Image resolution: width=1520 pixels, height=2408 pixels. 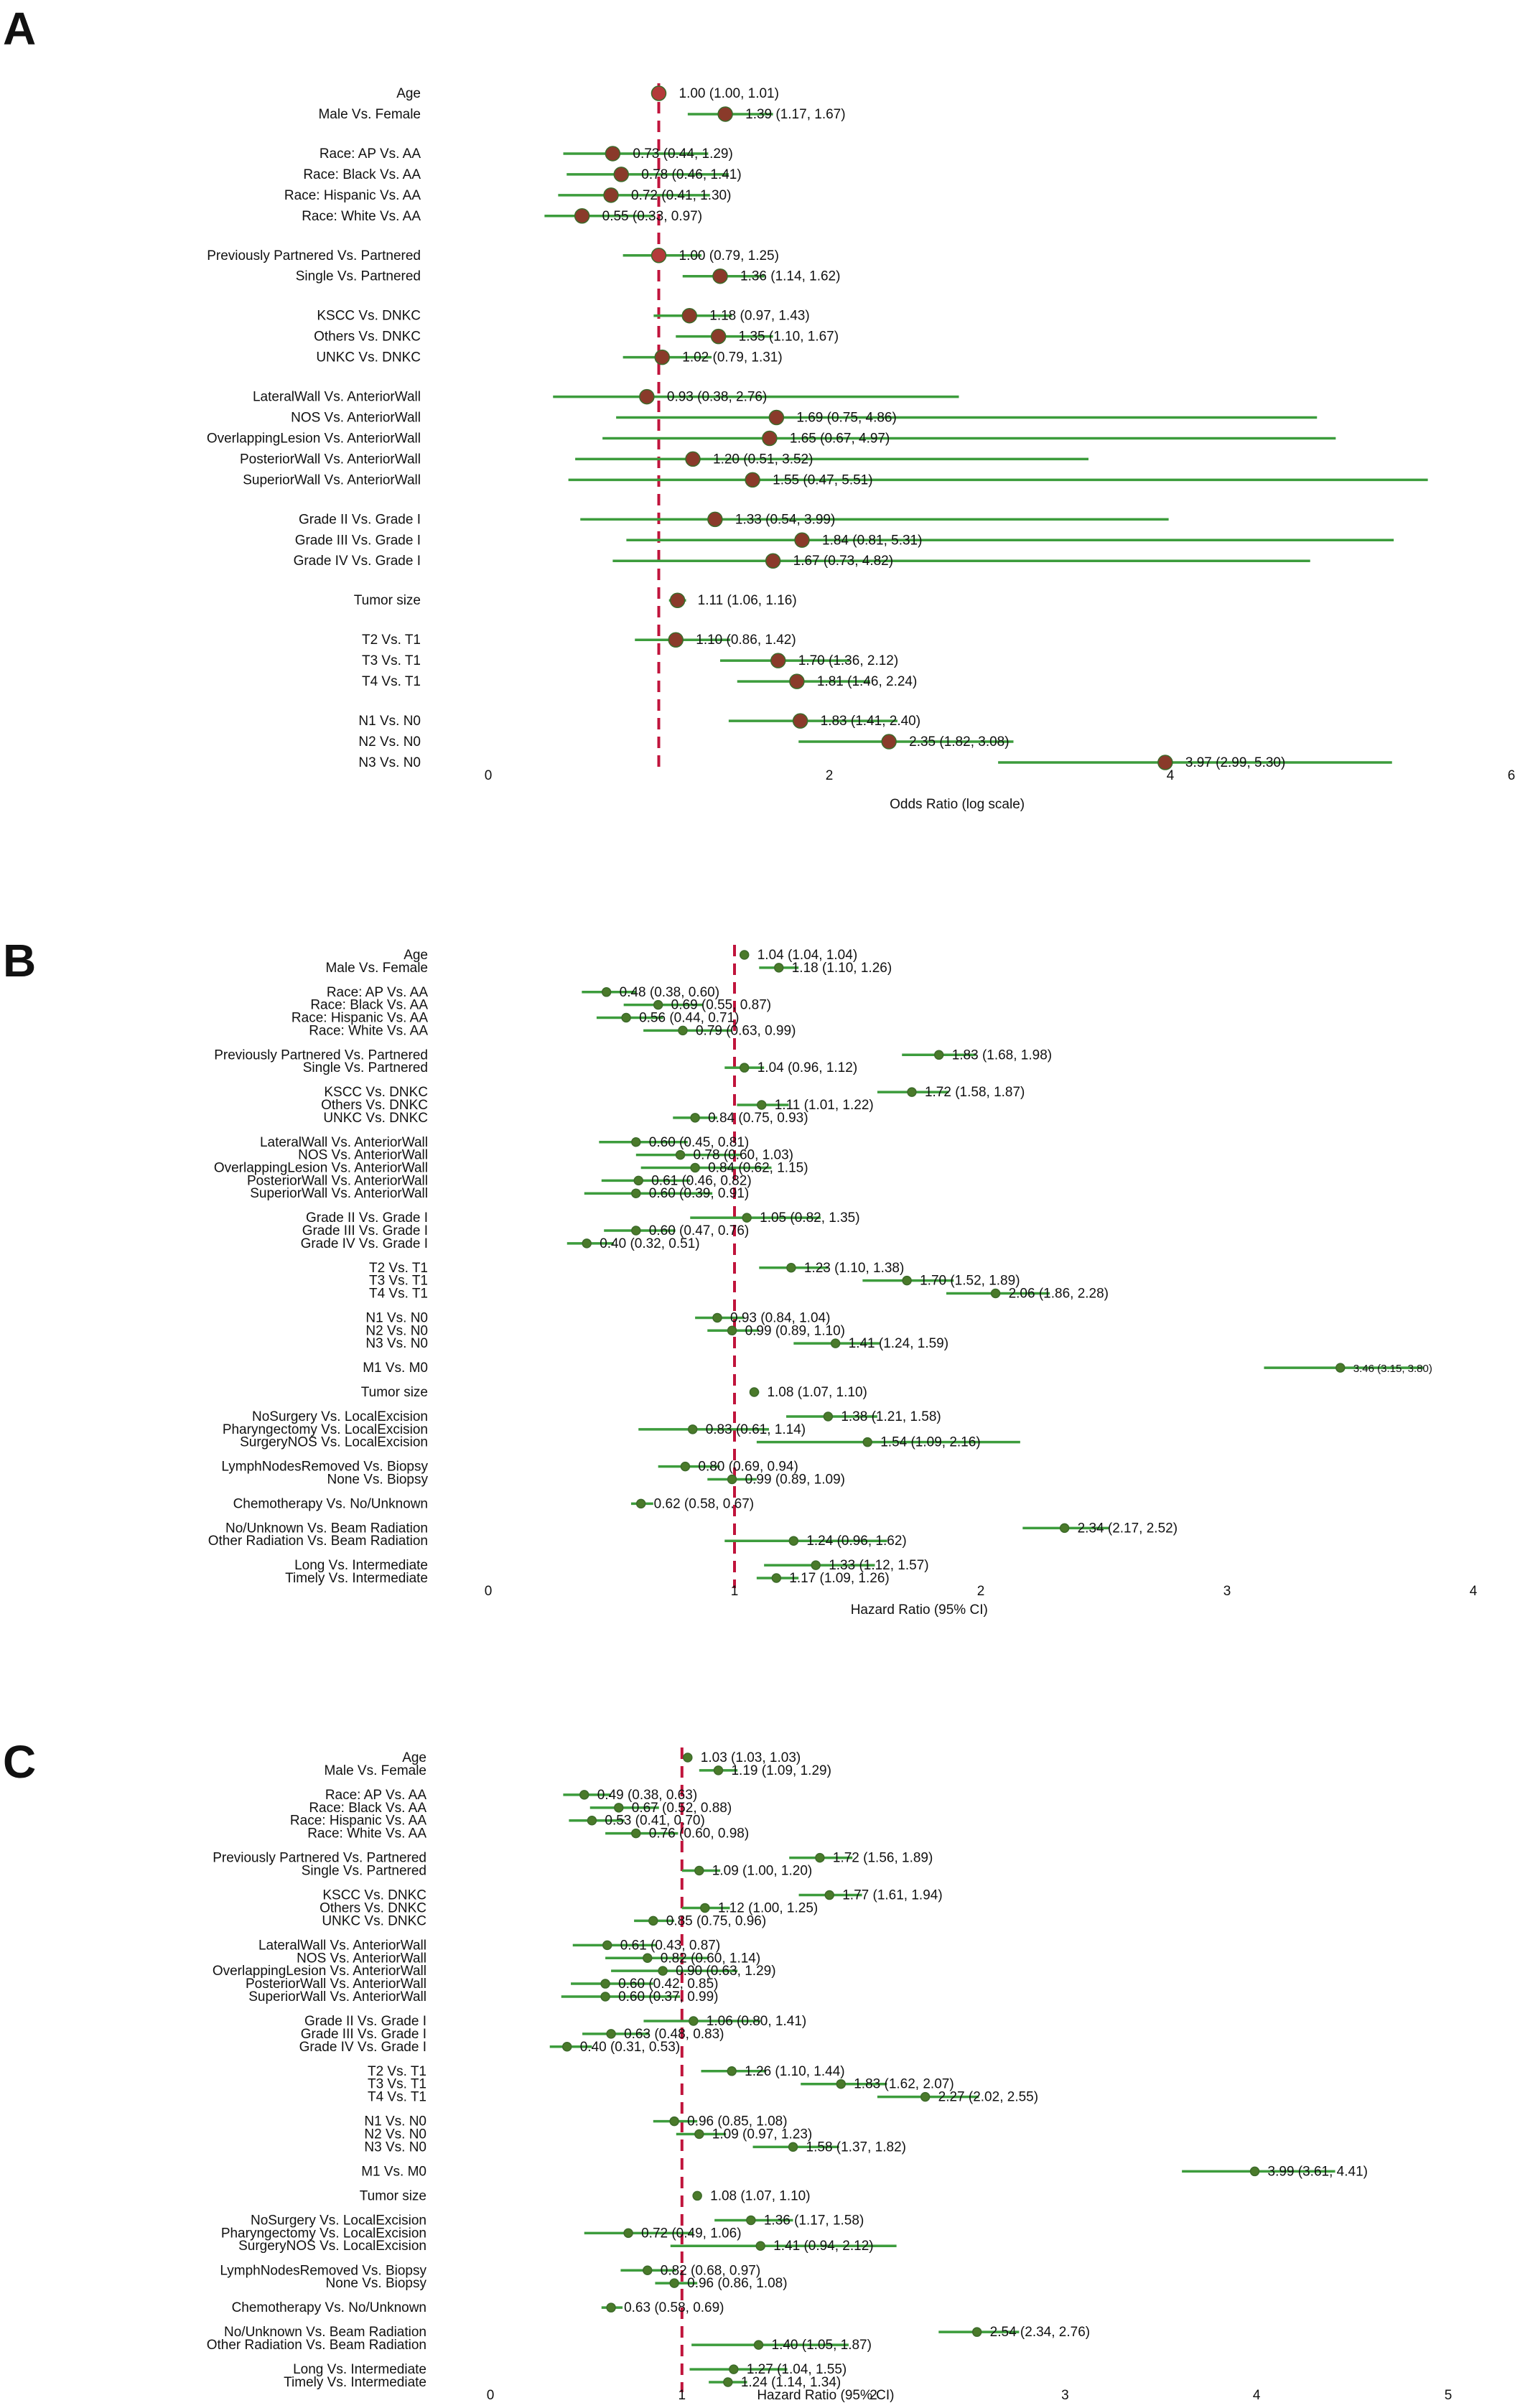 I want to click on forest-row: T2 Vs. T1 1.23 (1.10, 1.38), so click(x=636, y=1268).